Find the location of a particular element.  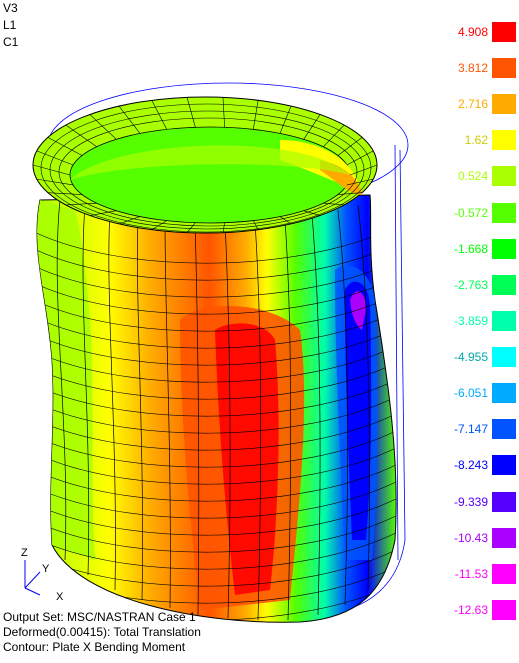

legend-row: -11.53 is located at coordinates (479, 573).